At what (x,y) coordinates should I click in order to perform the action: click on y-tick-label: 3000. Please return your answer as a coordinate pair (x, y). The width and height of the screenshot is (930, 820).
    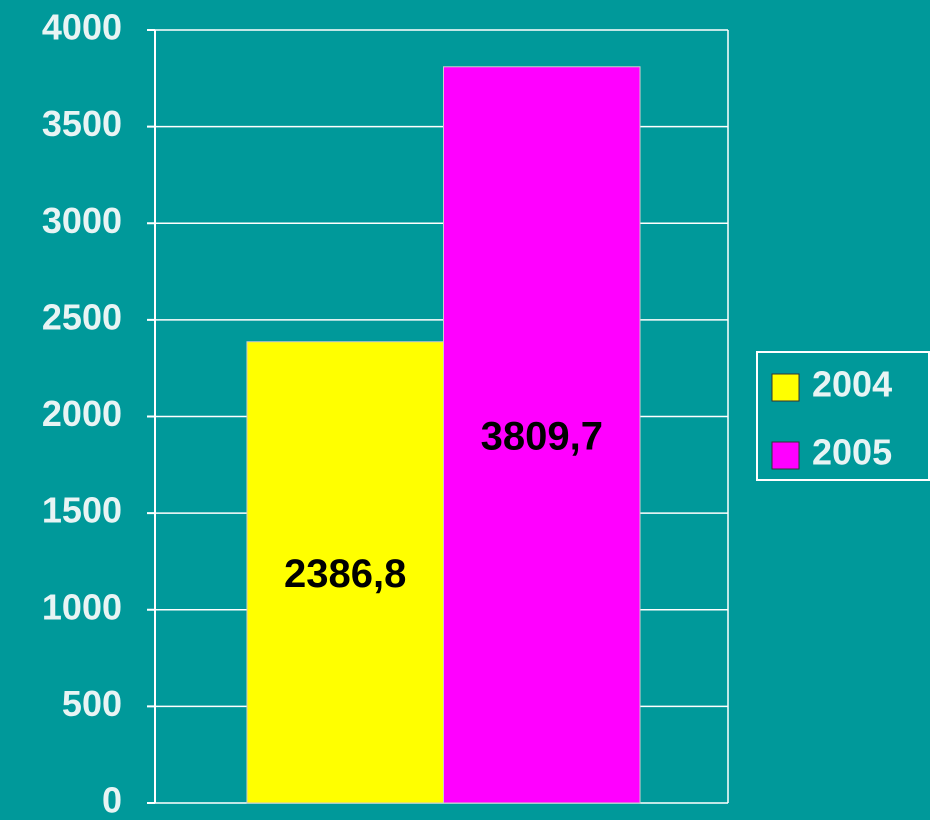
    Looking at the image, I should click on (82, 220).